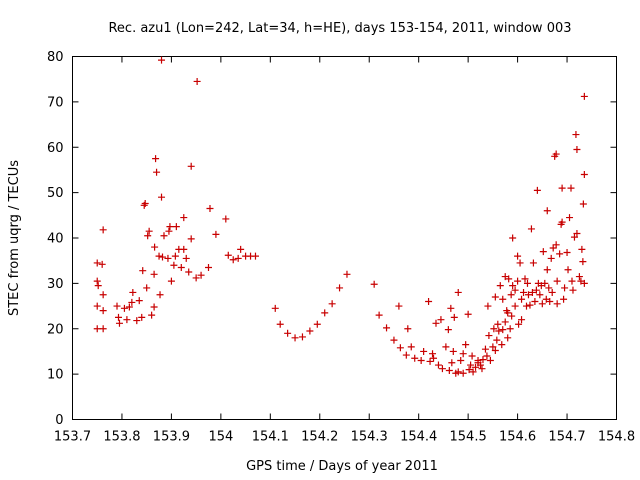  Describe the element at coordinates (55, 284) in the screenshot. I see `y-tick-label: 30` at that location.